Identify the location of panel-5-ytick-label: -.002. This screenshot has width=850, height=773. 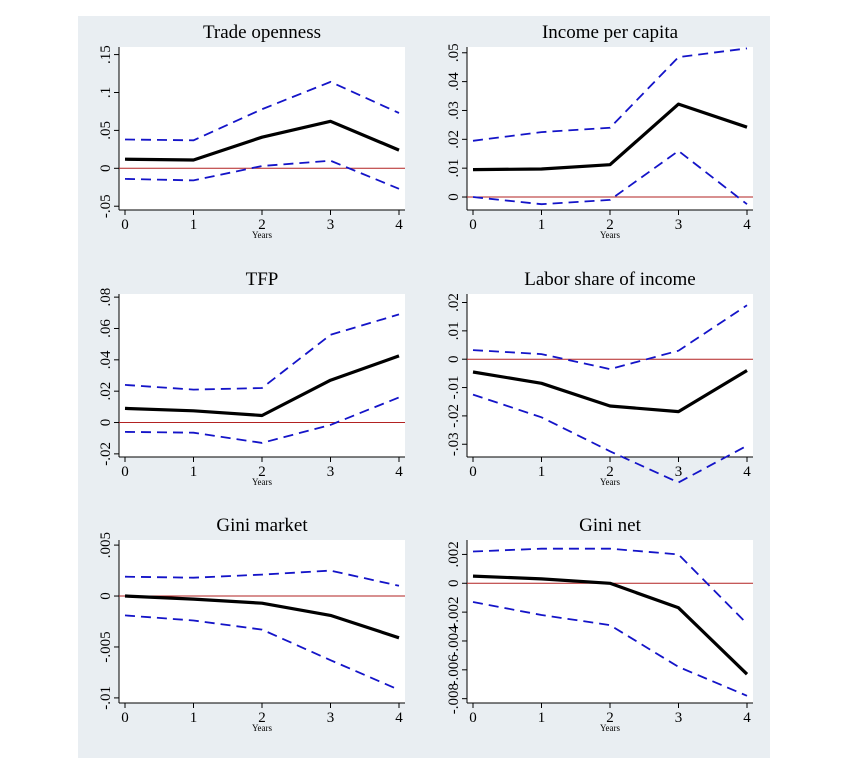
(454, 611).